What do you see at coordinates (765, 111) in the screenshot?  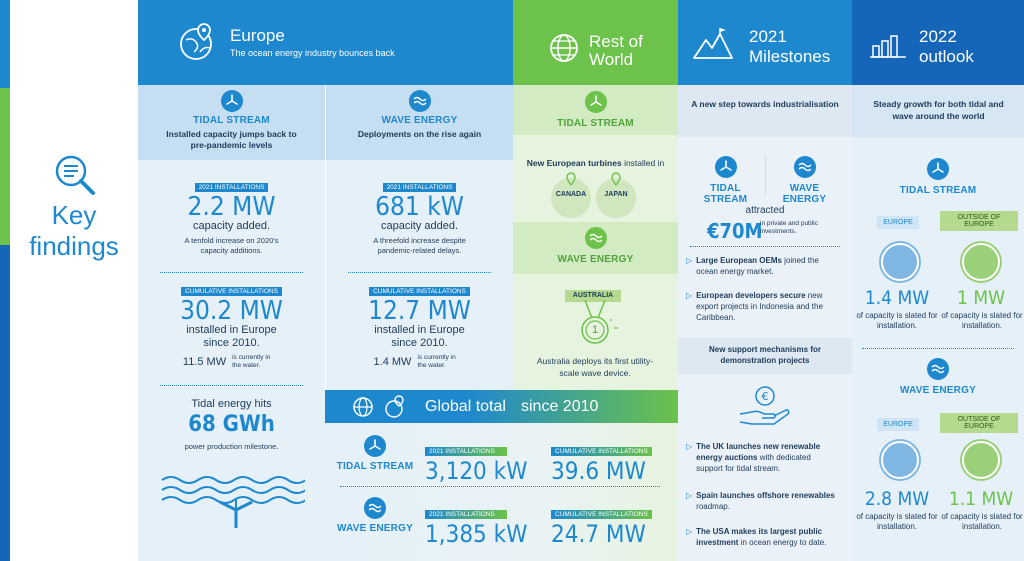 I see `milestones-head-bg` at bounding box center [765, 111].